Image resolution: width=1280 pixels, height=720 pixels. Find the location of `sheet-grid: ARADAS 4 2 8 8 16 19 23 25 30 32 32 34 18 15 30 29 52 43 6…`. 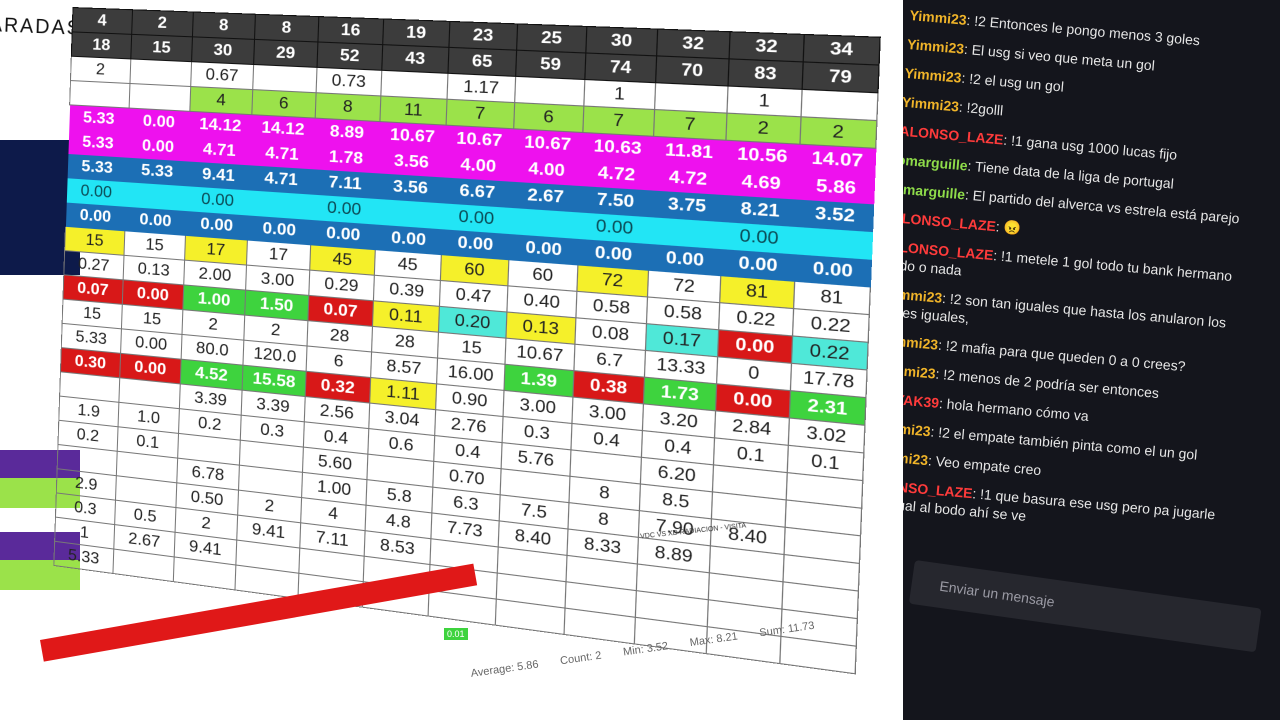

sheet-grid: ARADAS 4 2 8 8 16 19 23 25 30 32 32 34 18 15 30 29 52 43 6… is located at coordinates (452, 20).